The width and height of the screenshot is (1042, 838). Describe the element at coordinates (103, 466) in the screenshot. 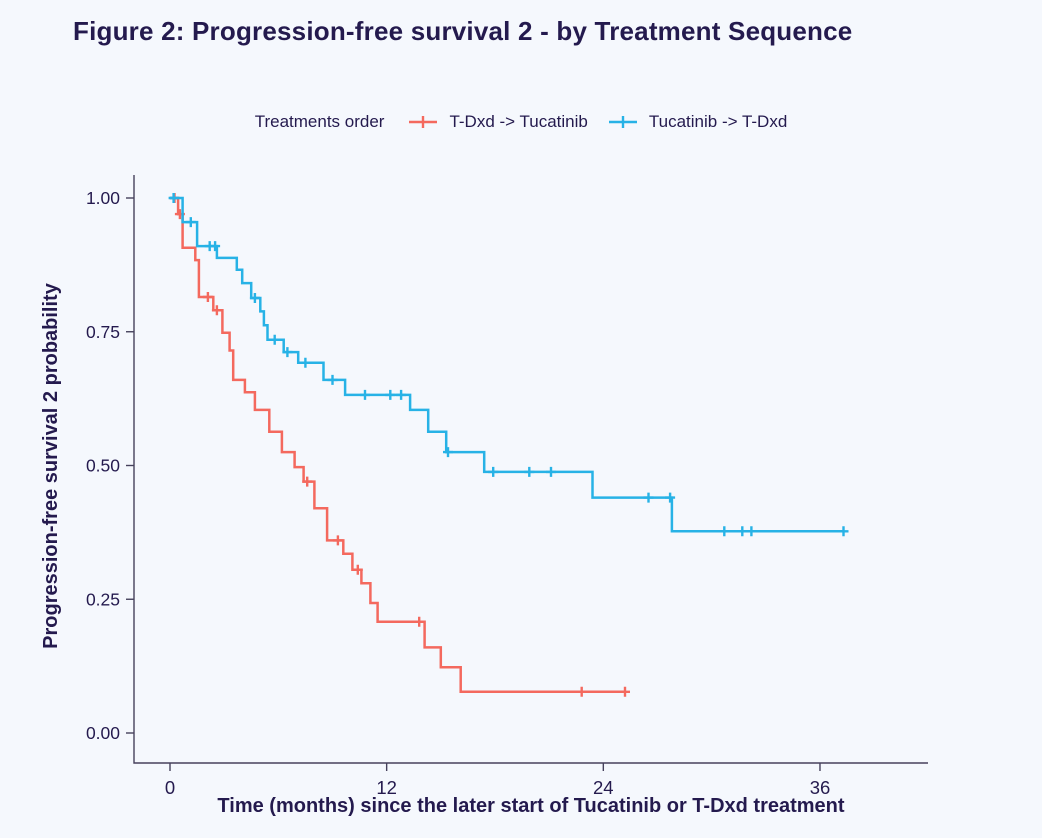

I see `y-tick-label: 0.50` at that location.